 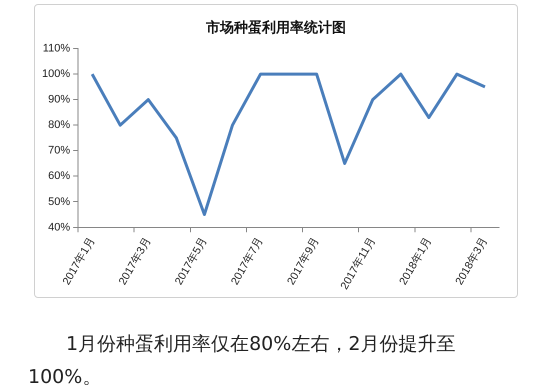 What do you see at coordinates (242, 361) in the screenshot?
I see `text: 1月份种蛋利用率仅在80%左右，2月份提升至100%。` at bounding box center [242, 361].